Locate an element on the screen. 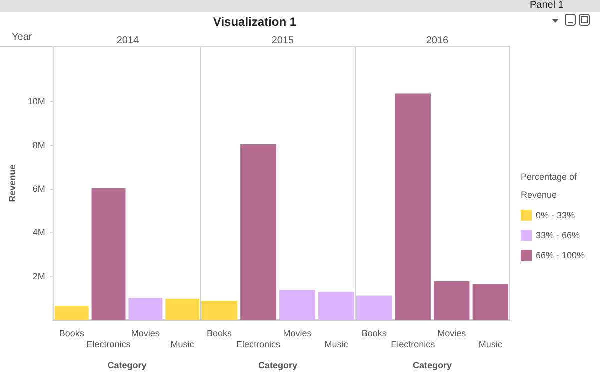  legend-label: 0% - 33% is located at coordinates (556, 215).